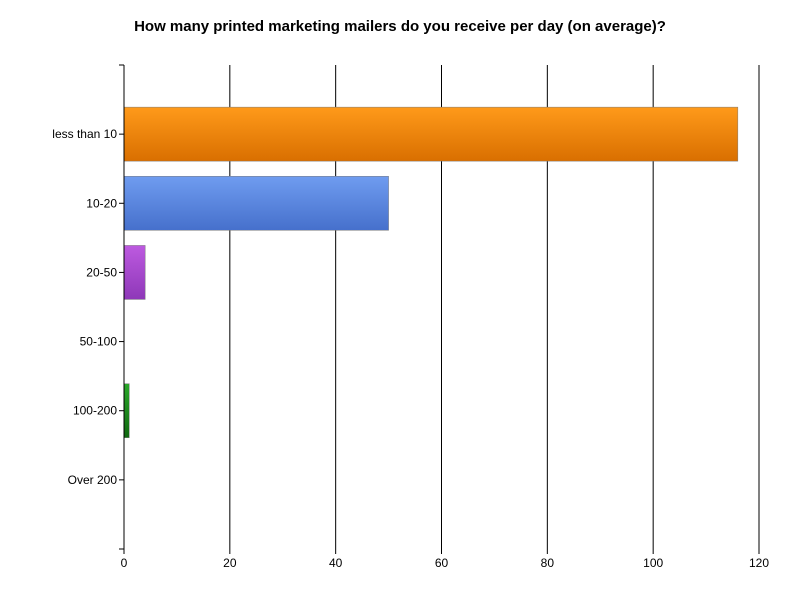  Describe the element at coordinates (548, 563) in the screenshot. I see `x-tick-label: 80` at that location.